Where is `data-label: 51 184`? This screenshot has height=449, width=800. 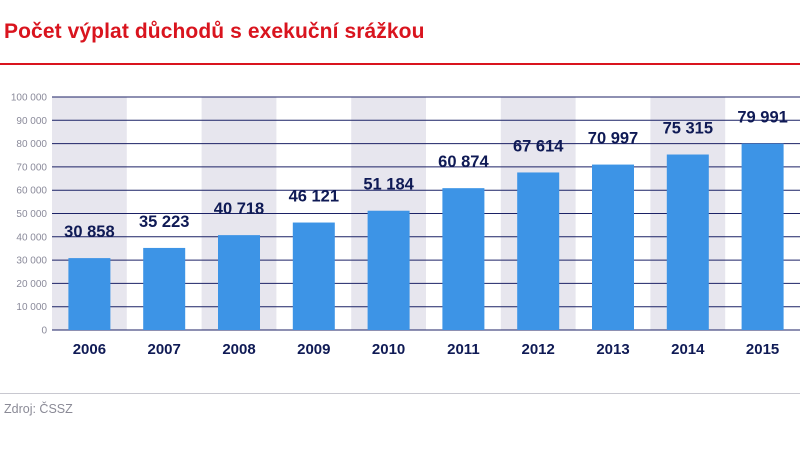 data-label: 51 184 is located at coordinates (388, 185).